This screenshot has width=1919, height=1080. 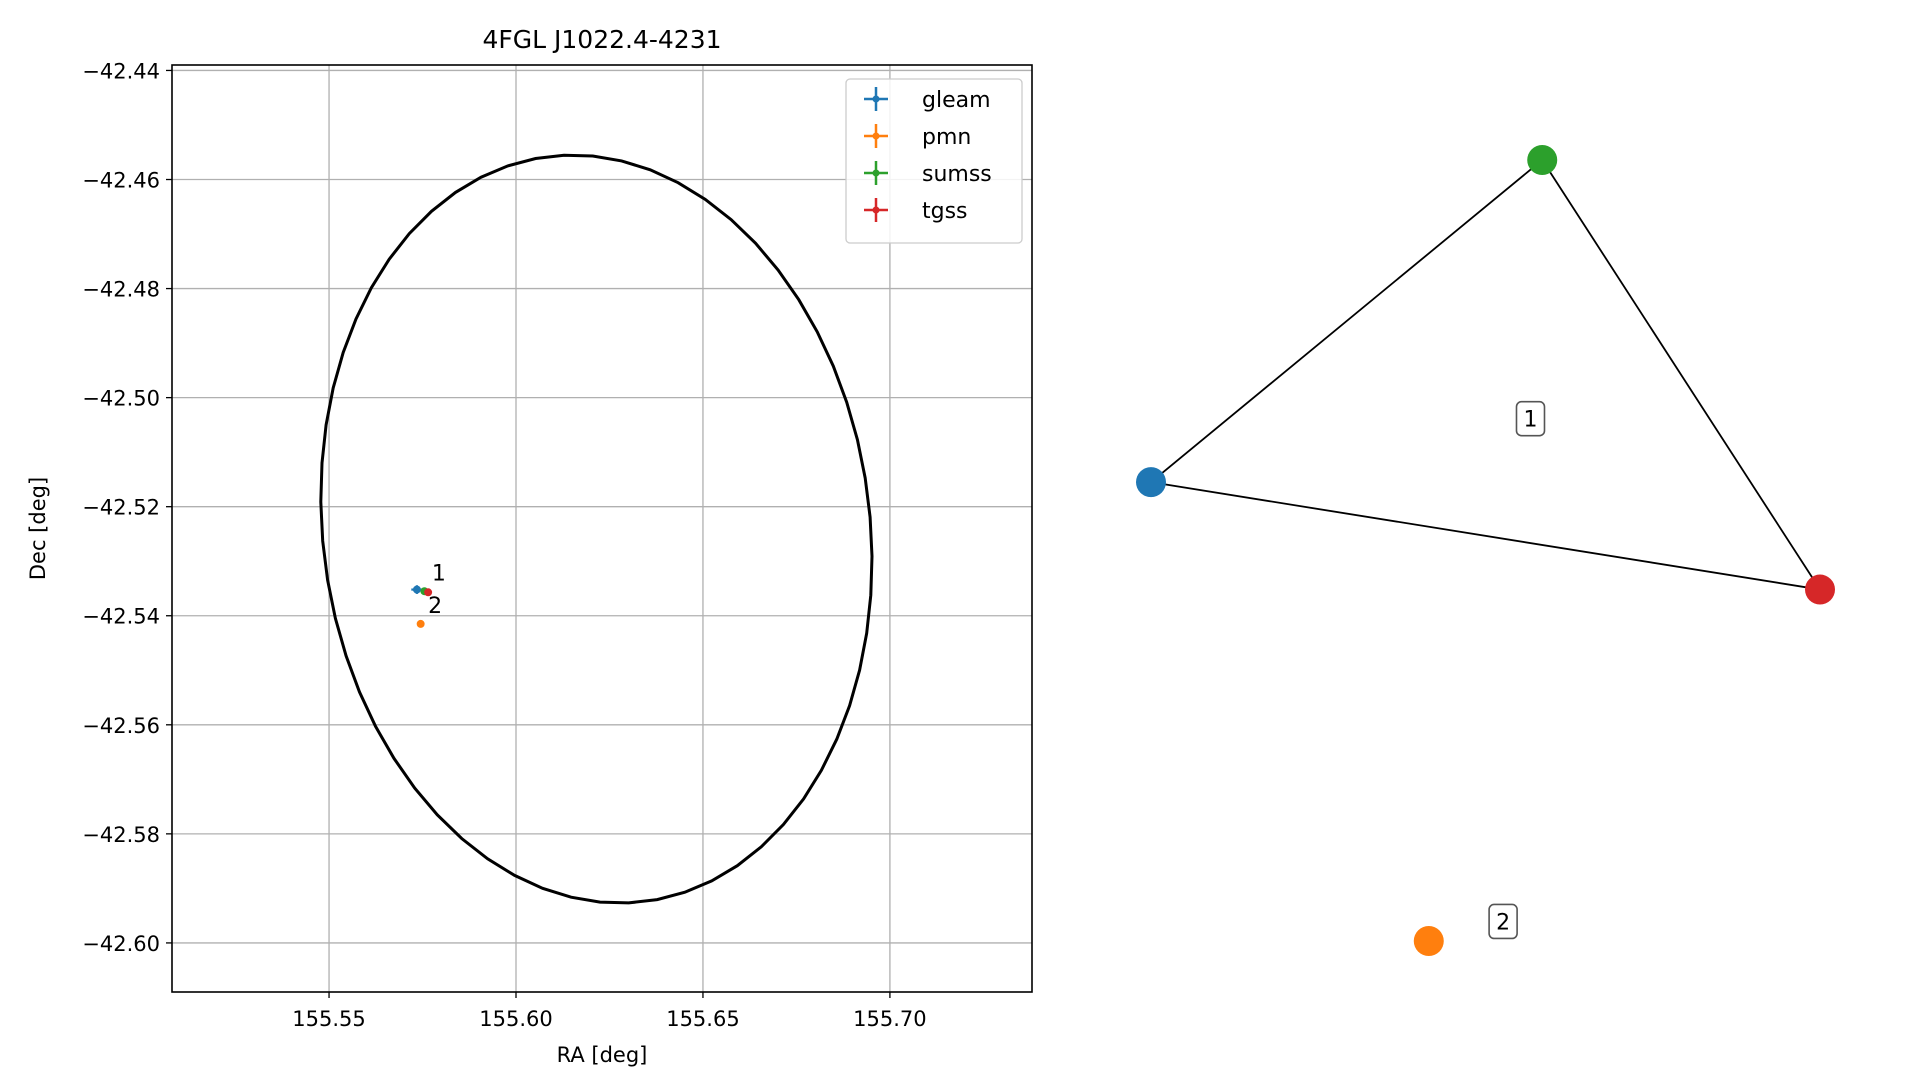 I want to click on legend-entry-pmn: pmn, so click(x=917, y=137).